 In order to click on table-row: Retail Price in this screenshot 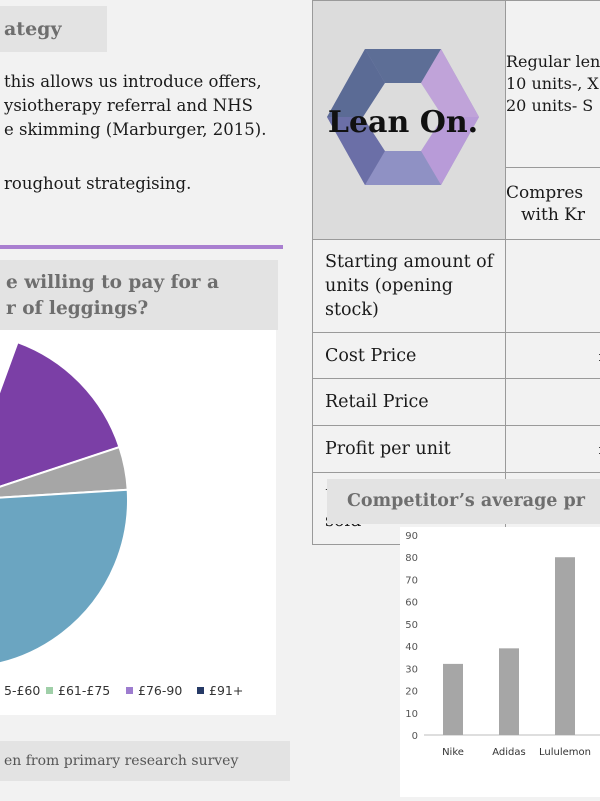, I will do `click(456, 402)`.